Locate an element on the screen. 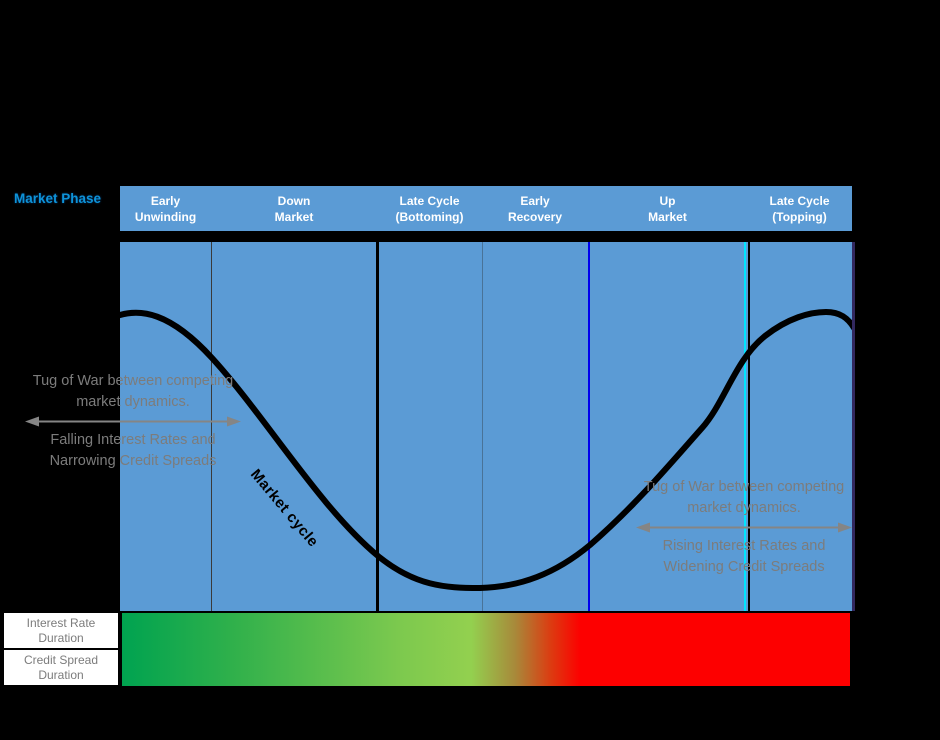  annotation-text: Narrowing Credit Spreads is located at coordinates (133, 461).